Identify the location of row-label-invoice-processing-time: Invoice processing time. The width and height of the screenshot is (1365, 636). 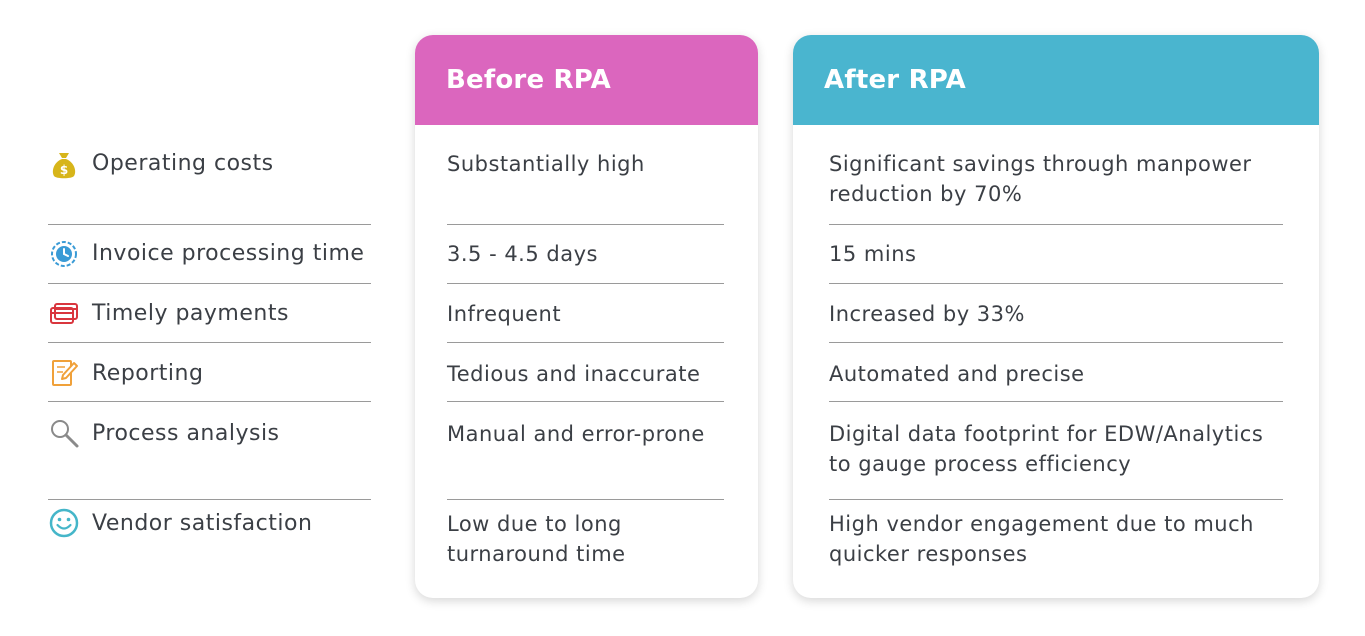
(228, 253).